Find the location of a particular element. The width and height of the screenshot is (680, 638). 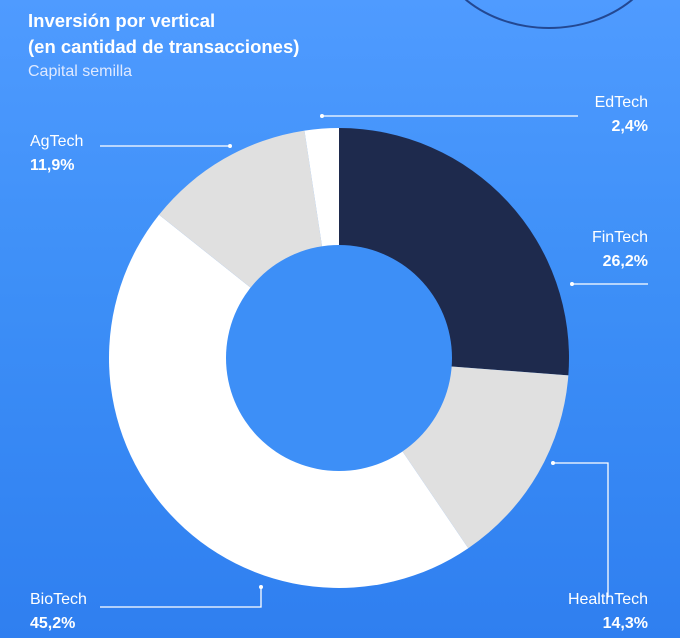

chart-subtitle: Capital semilla is located at coordinates (80, 71).